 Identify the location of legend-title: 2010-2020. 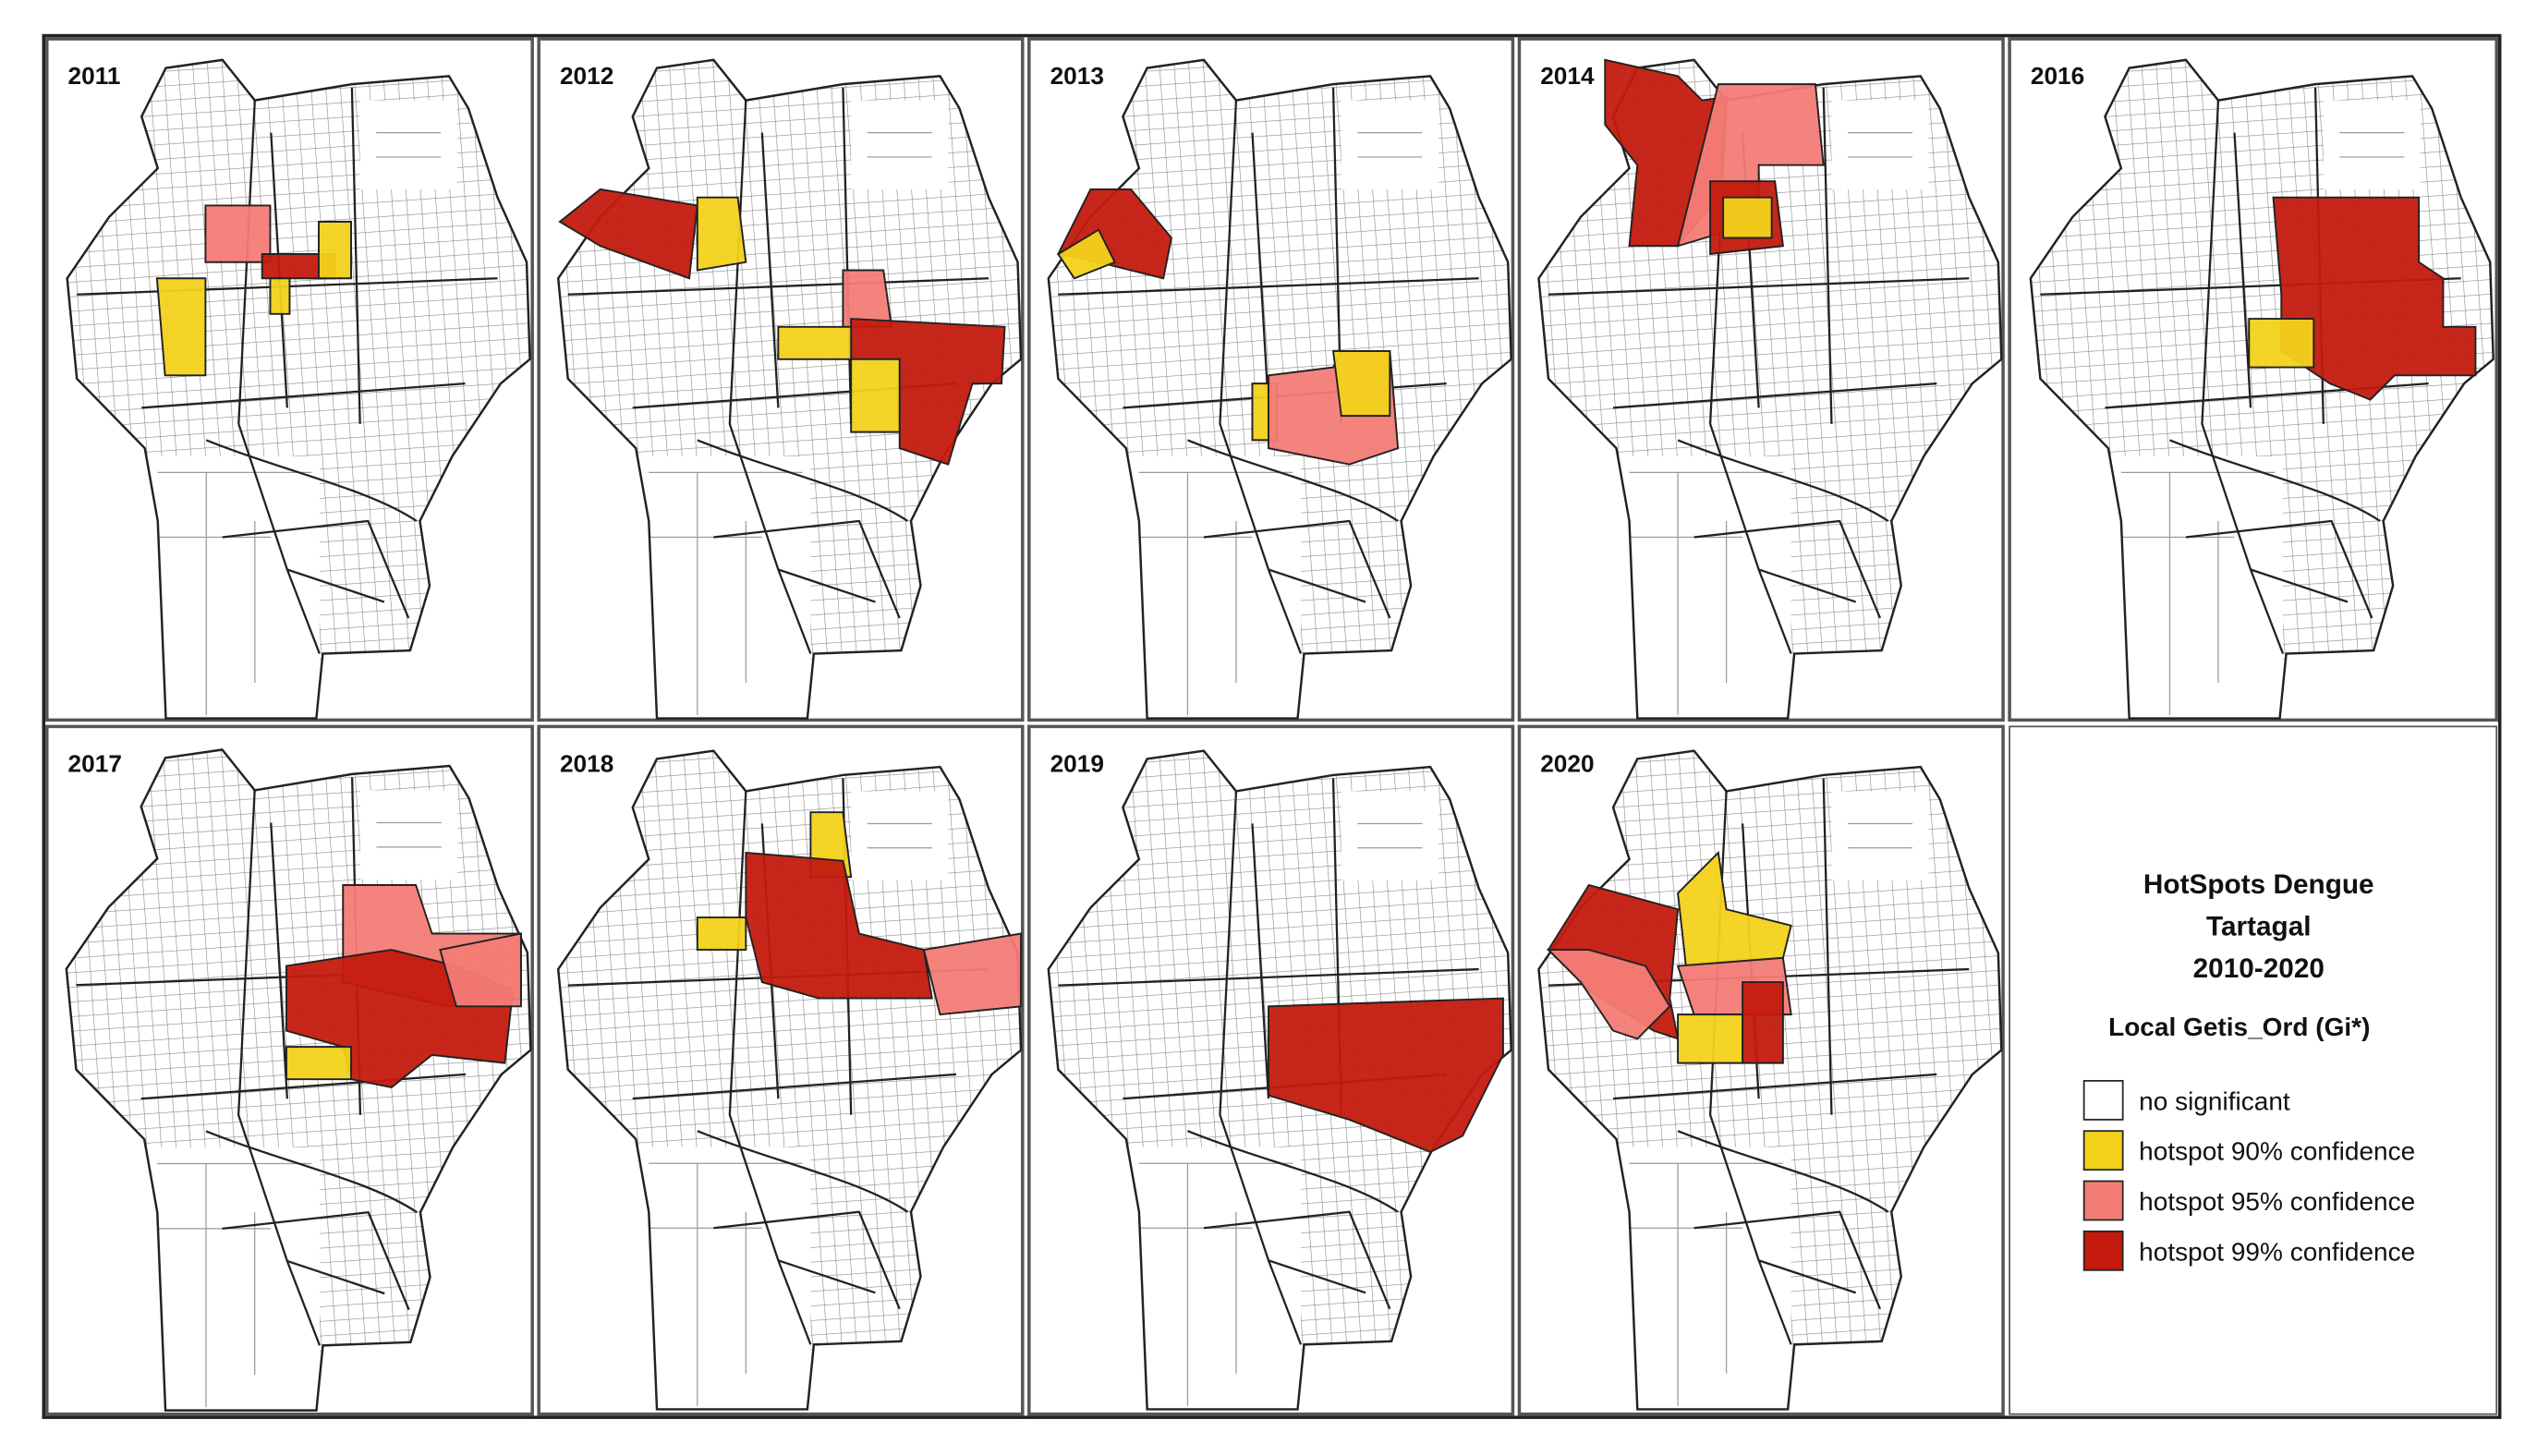
(2259, 968).